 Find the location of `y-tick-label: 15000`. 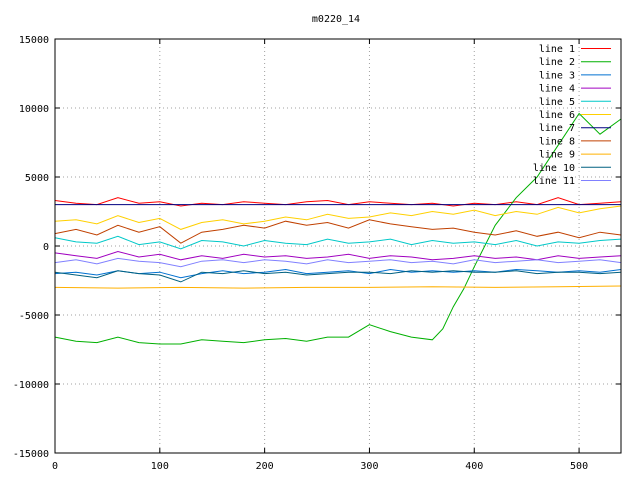

y-tick-label: 15000 is located at coordinates (34, 40).